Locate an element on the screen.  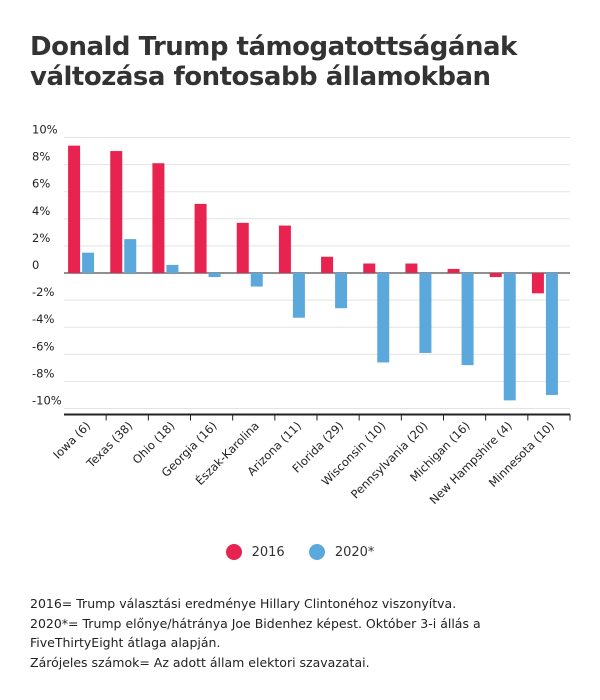
y-tick-label: 6% is located at coordinates (41, 184).